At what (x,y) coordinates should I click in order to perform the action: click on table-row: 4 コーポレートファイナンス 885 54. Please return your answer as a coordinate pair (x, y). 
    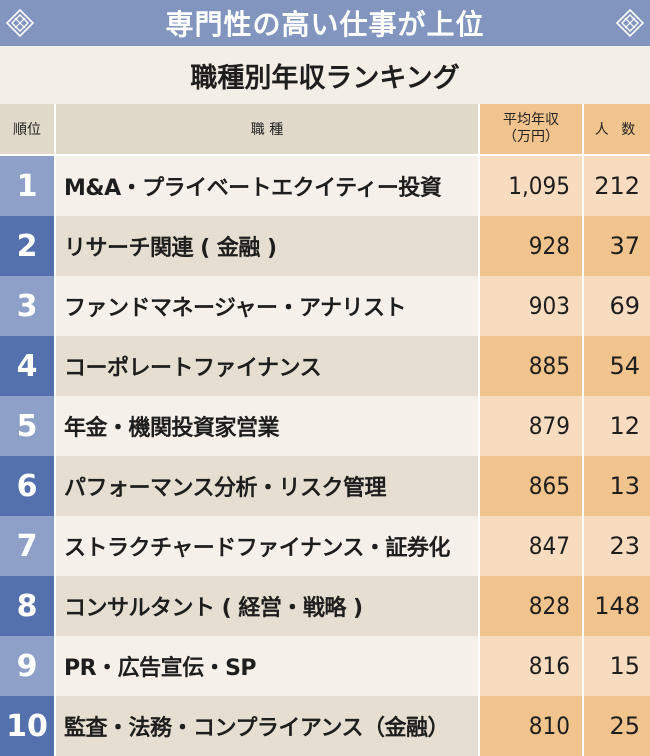
    Looking at the image, I should click on (325, 366).